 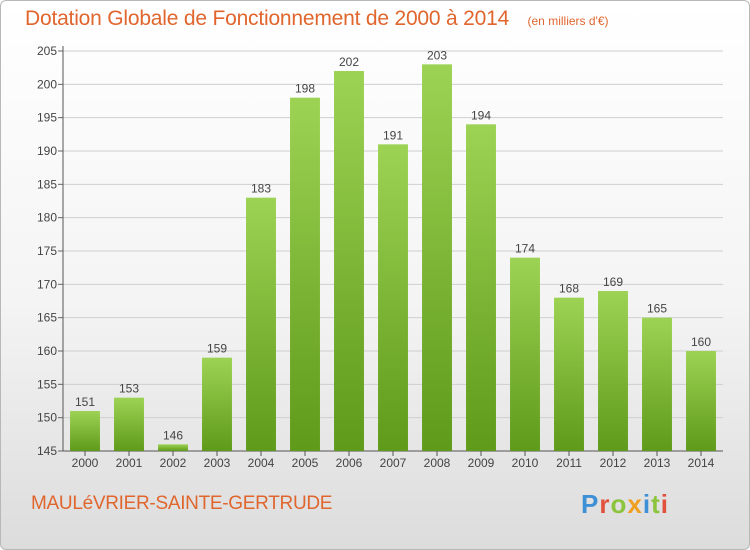 I want to click on data-label: 153, so click(x=129, y=389).